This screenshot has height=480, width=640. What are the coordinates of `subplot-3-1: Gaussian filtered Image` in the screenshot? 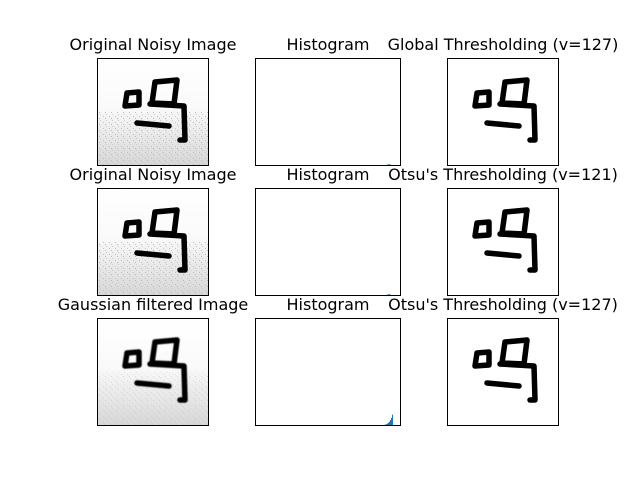 It's located at (153, 360).